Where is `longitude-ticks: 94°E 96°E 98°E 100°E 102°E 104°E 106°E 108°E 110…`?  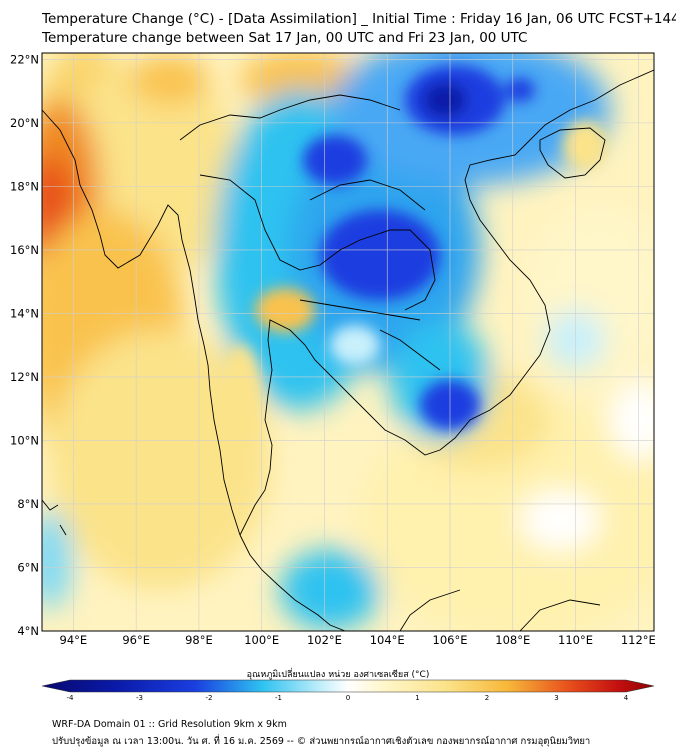 longitude-ticks: 94°E 96°E 98°E 100°E 102°E 104°E 106°E 108°E 110… is located at coordinates (358, 640).